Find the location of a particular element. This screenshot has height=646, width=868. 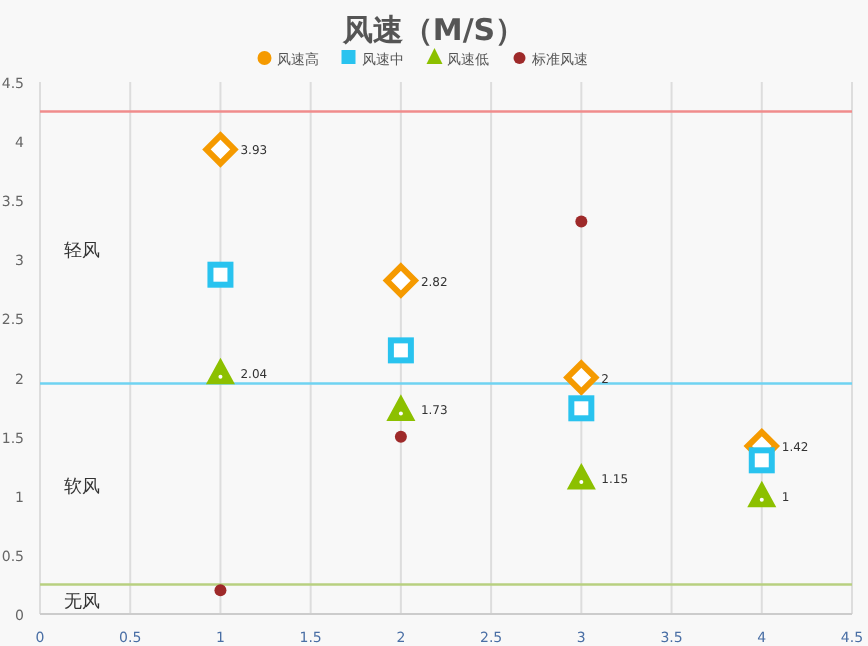

annotation: 轻风 is located at coordinates (82, 250).